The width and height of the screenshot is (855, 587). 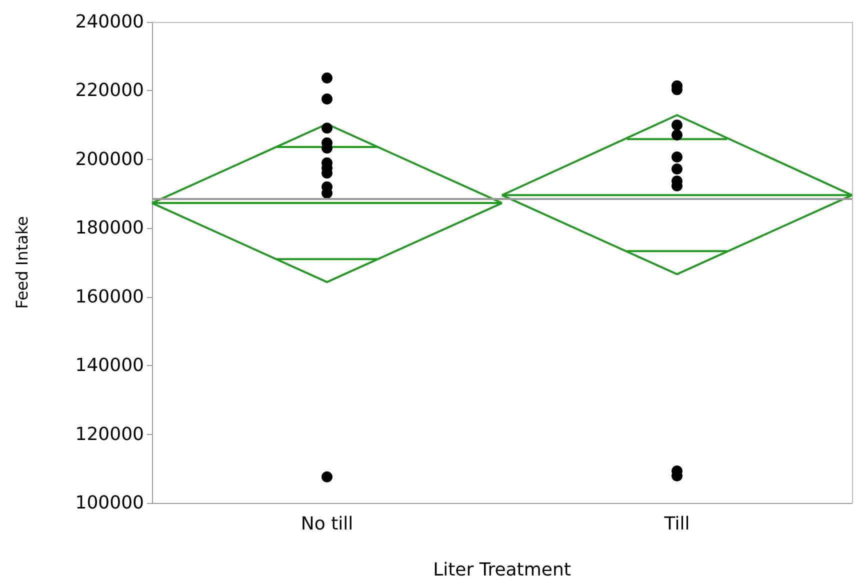 I want to click on y-tick-label: 100000, so click(x=109, y=503).